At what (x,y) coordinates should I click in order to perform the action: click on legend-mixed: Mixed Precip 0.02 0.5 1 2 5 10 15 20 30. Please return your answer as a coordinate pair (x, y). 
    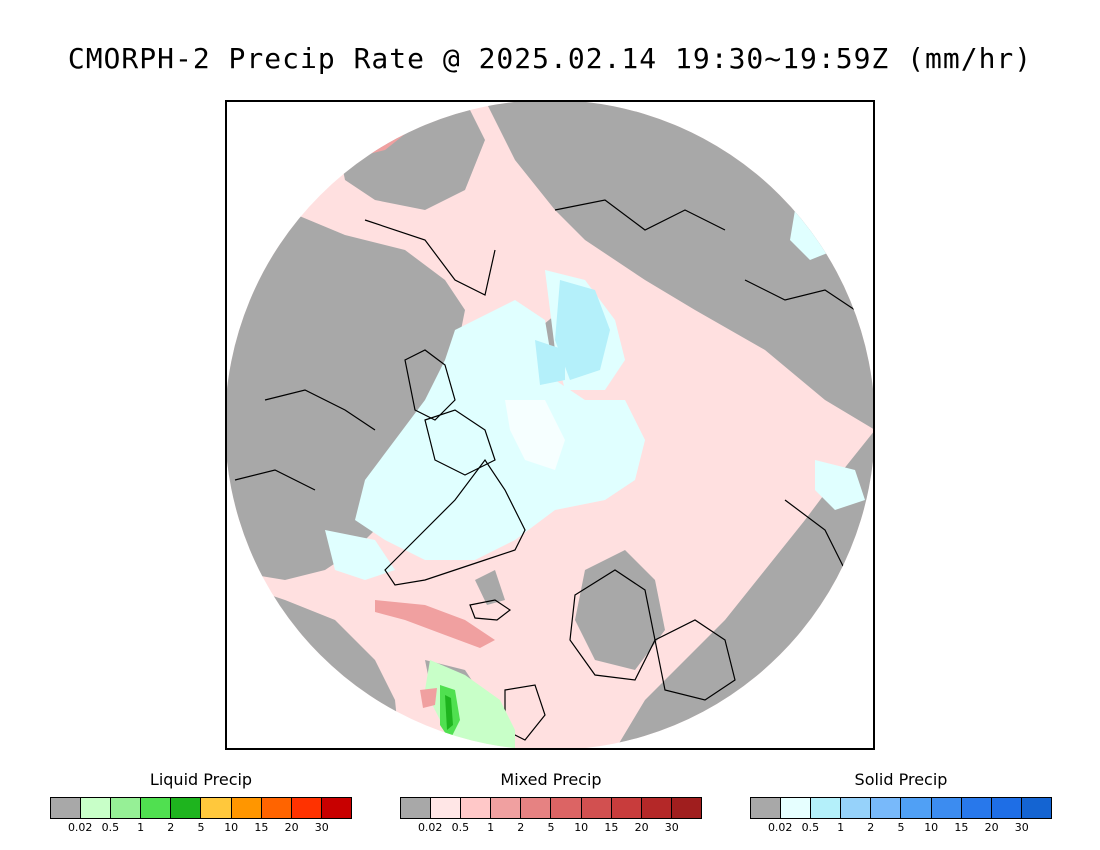
    Looking at the image, I should click on (551, 802).